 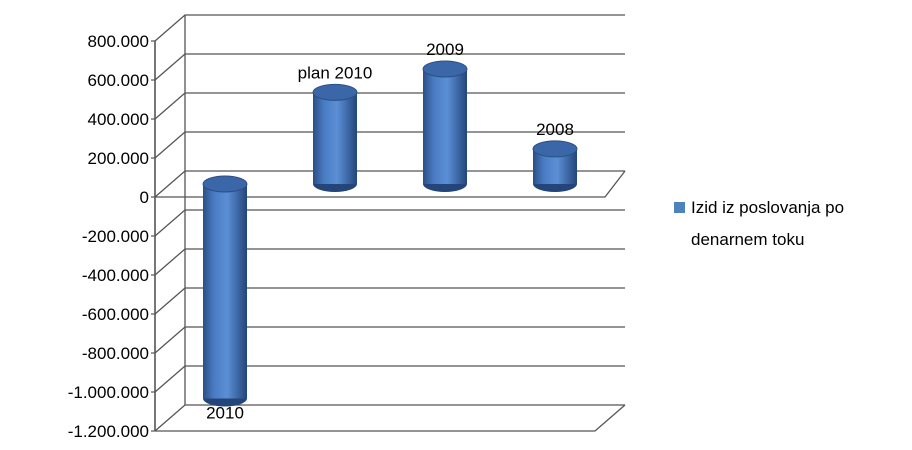 What do you see at coordinates (108, 431) in the screenshot?
I see `y-tick-label: -1.200.000` at bounding box center [108, 431].